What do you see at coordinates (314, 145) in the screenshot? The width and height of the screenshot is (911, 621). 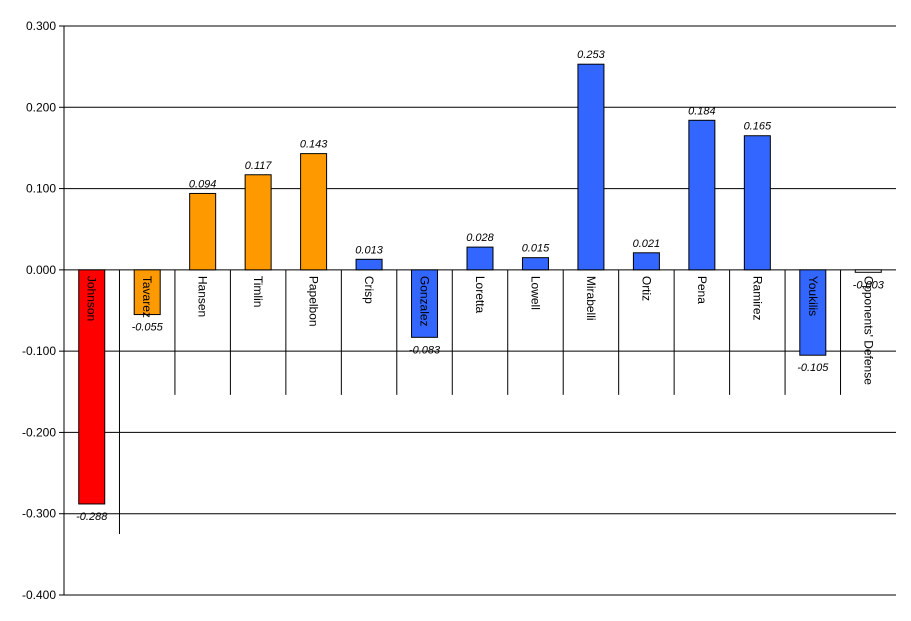 I see `value-label: 0.143` at bounding box center [314, 145].